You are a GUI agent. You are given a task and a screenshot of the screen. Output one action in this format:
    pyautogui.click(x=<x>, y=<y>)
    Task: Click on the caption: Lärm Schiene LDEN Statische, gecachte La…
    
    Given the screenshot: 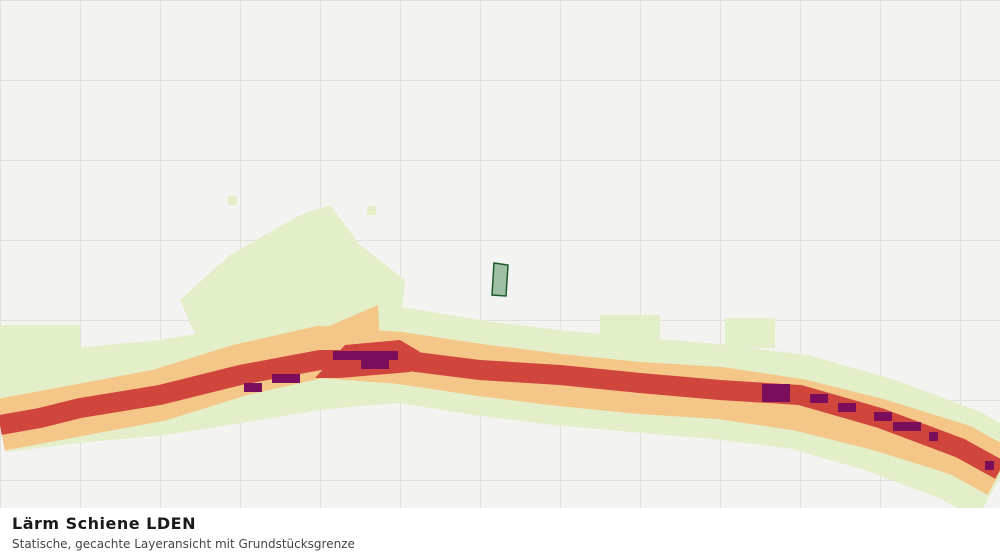 What is the action you would take?
    pyautogui.click(x=500, y=534)
    